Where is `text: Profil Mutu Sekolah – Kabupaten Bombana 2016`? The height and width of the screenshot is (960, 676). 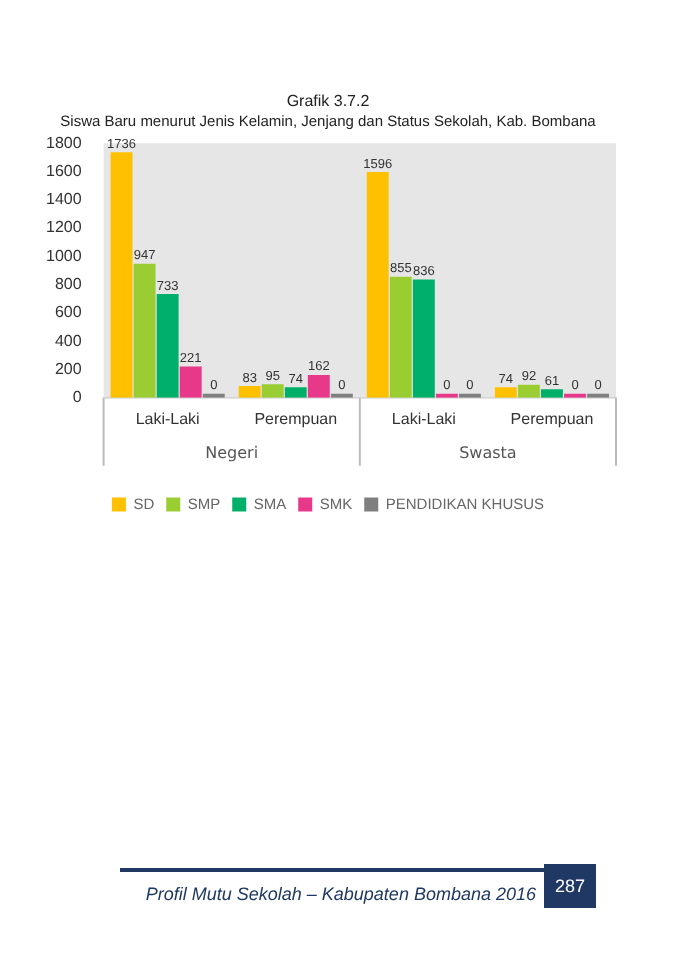
text: Profil Mutu Sekolah – Kabupaten Bombana 2016 is located at coordinates (339, 894).